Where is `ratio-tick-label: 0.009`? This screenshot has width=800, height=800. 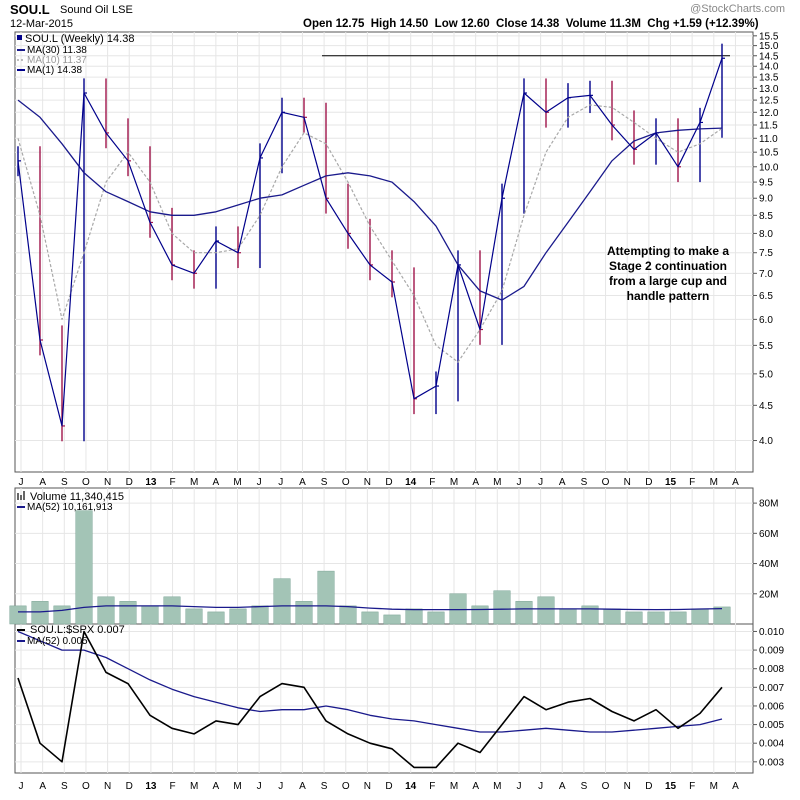 ratio-tick-label: 0.009 is located at coordinates (771, 651).